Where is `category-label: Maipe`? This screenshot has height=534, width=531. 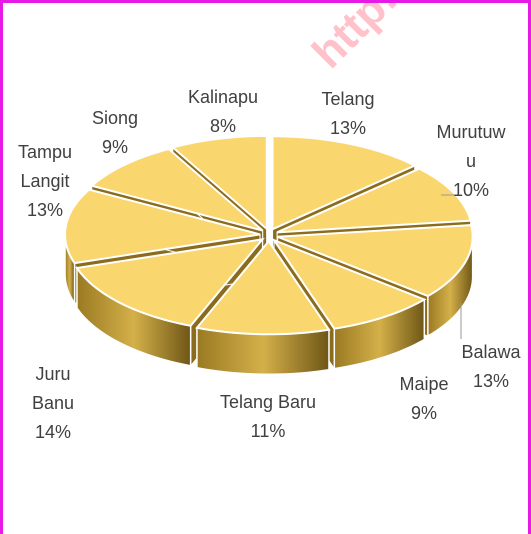 category-label: Maipe is located at coordinates (424, 384).